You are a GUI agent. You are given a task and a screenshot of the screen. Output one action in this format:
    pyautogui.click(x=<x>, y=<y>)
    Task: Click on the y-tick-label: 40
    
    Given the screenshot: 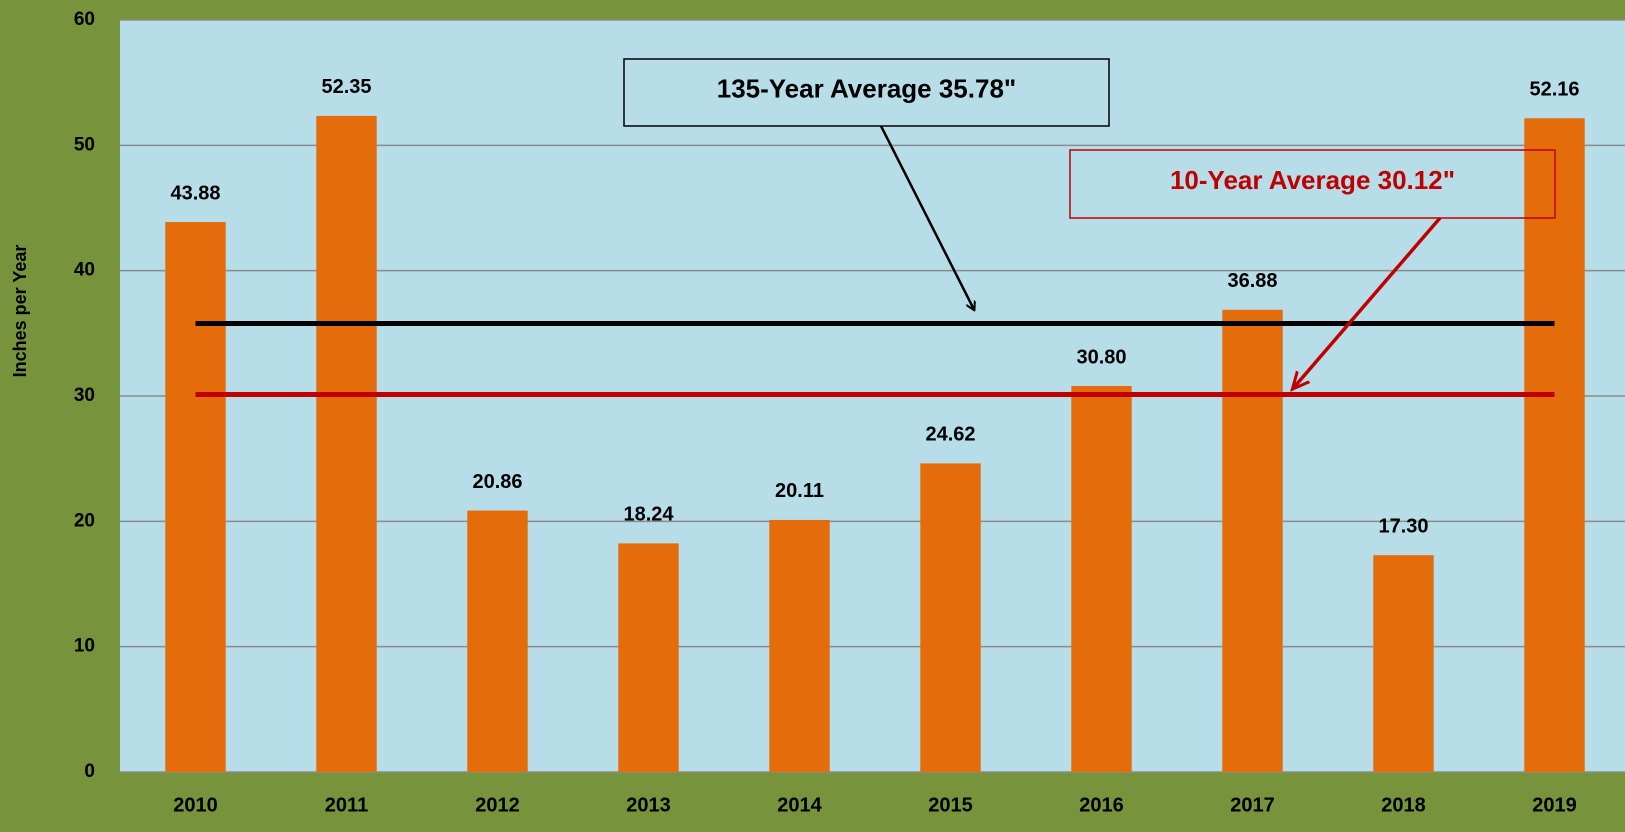 What is the action you would take?
    pyautogui.click(x=84, y=270)
    